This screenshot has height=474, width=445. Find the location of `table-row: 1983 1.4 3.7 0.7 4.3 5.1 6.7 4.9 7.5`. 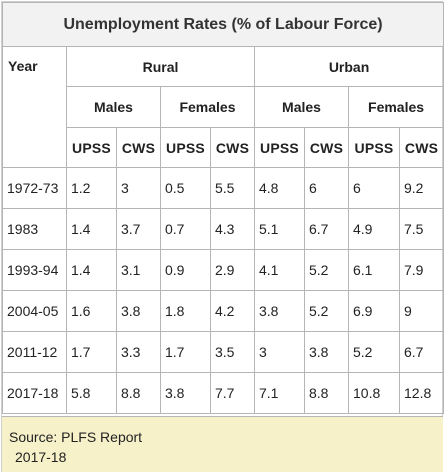

table-row: 1983 1.4 3.7 0.7 4.3 5.1 6.7 4.9 7.5 is located at coordinates (223, 229).